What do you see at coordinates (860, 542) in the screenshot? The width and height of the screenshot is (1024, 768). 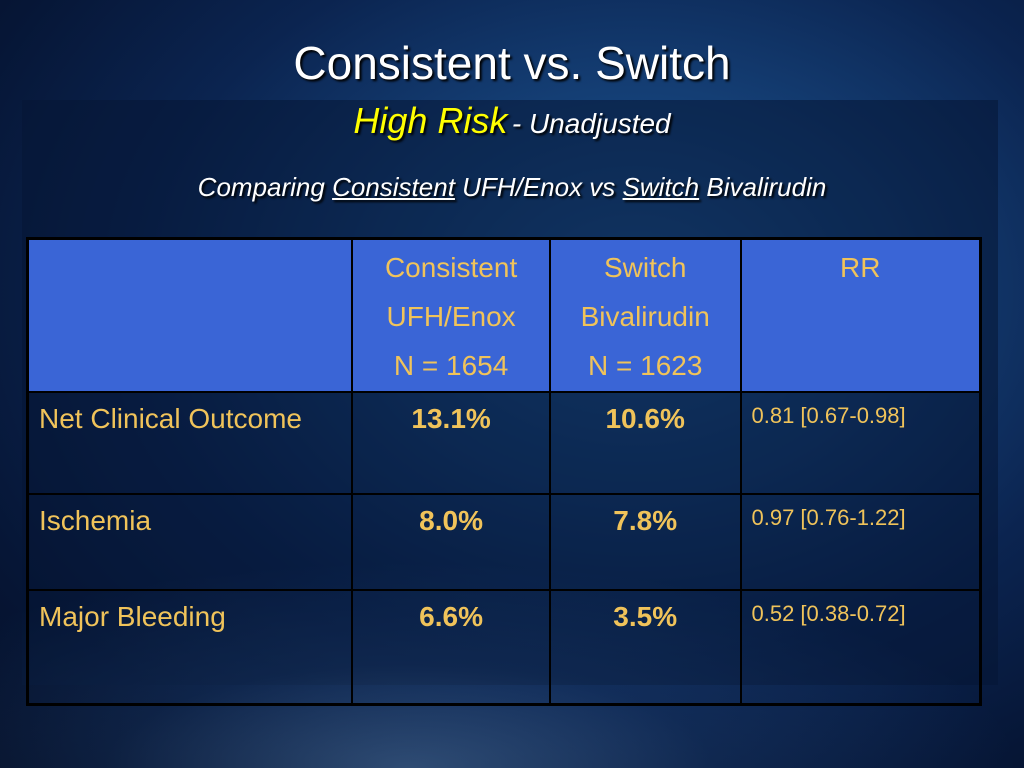 I see `rr-value: 0.97 [0.76-1.22]` at bounding box center [860, 542].